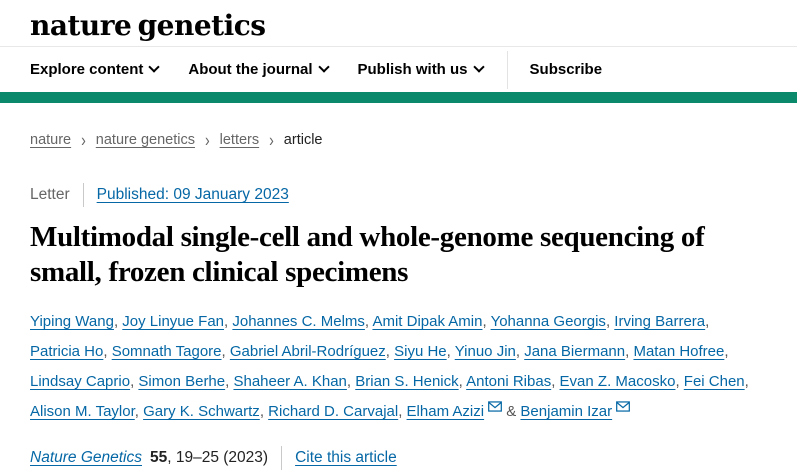 The width and height of the screenshot is (797, 471). I want to click on author-link: Lindsay Caprio, so click(80, 381).